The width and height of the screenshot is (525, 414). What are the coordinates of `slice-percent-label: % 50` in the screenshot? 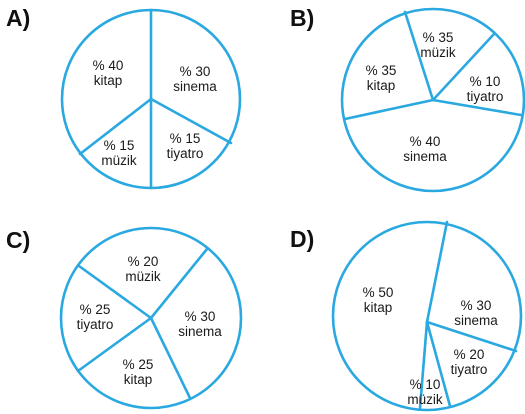 It's located at (378, 292).